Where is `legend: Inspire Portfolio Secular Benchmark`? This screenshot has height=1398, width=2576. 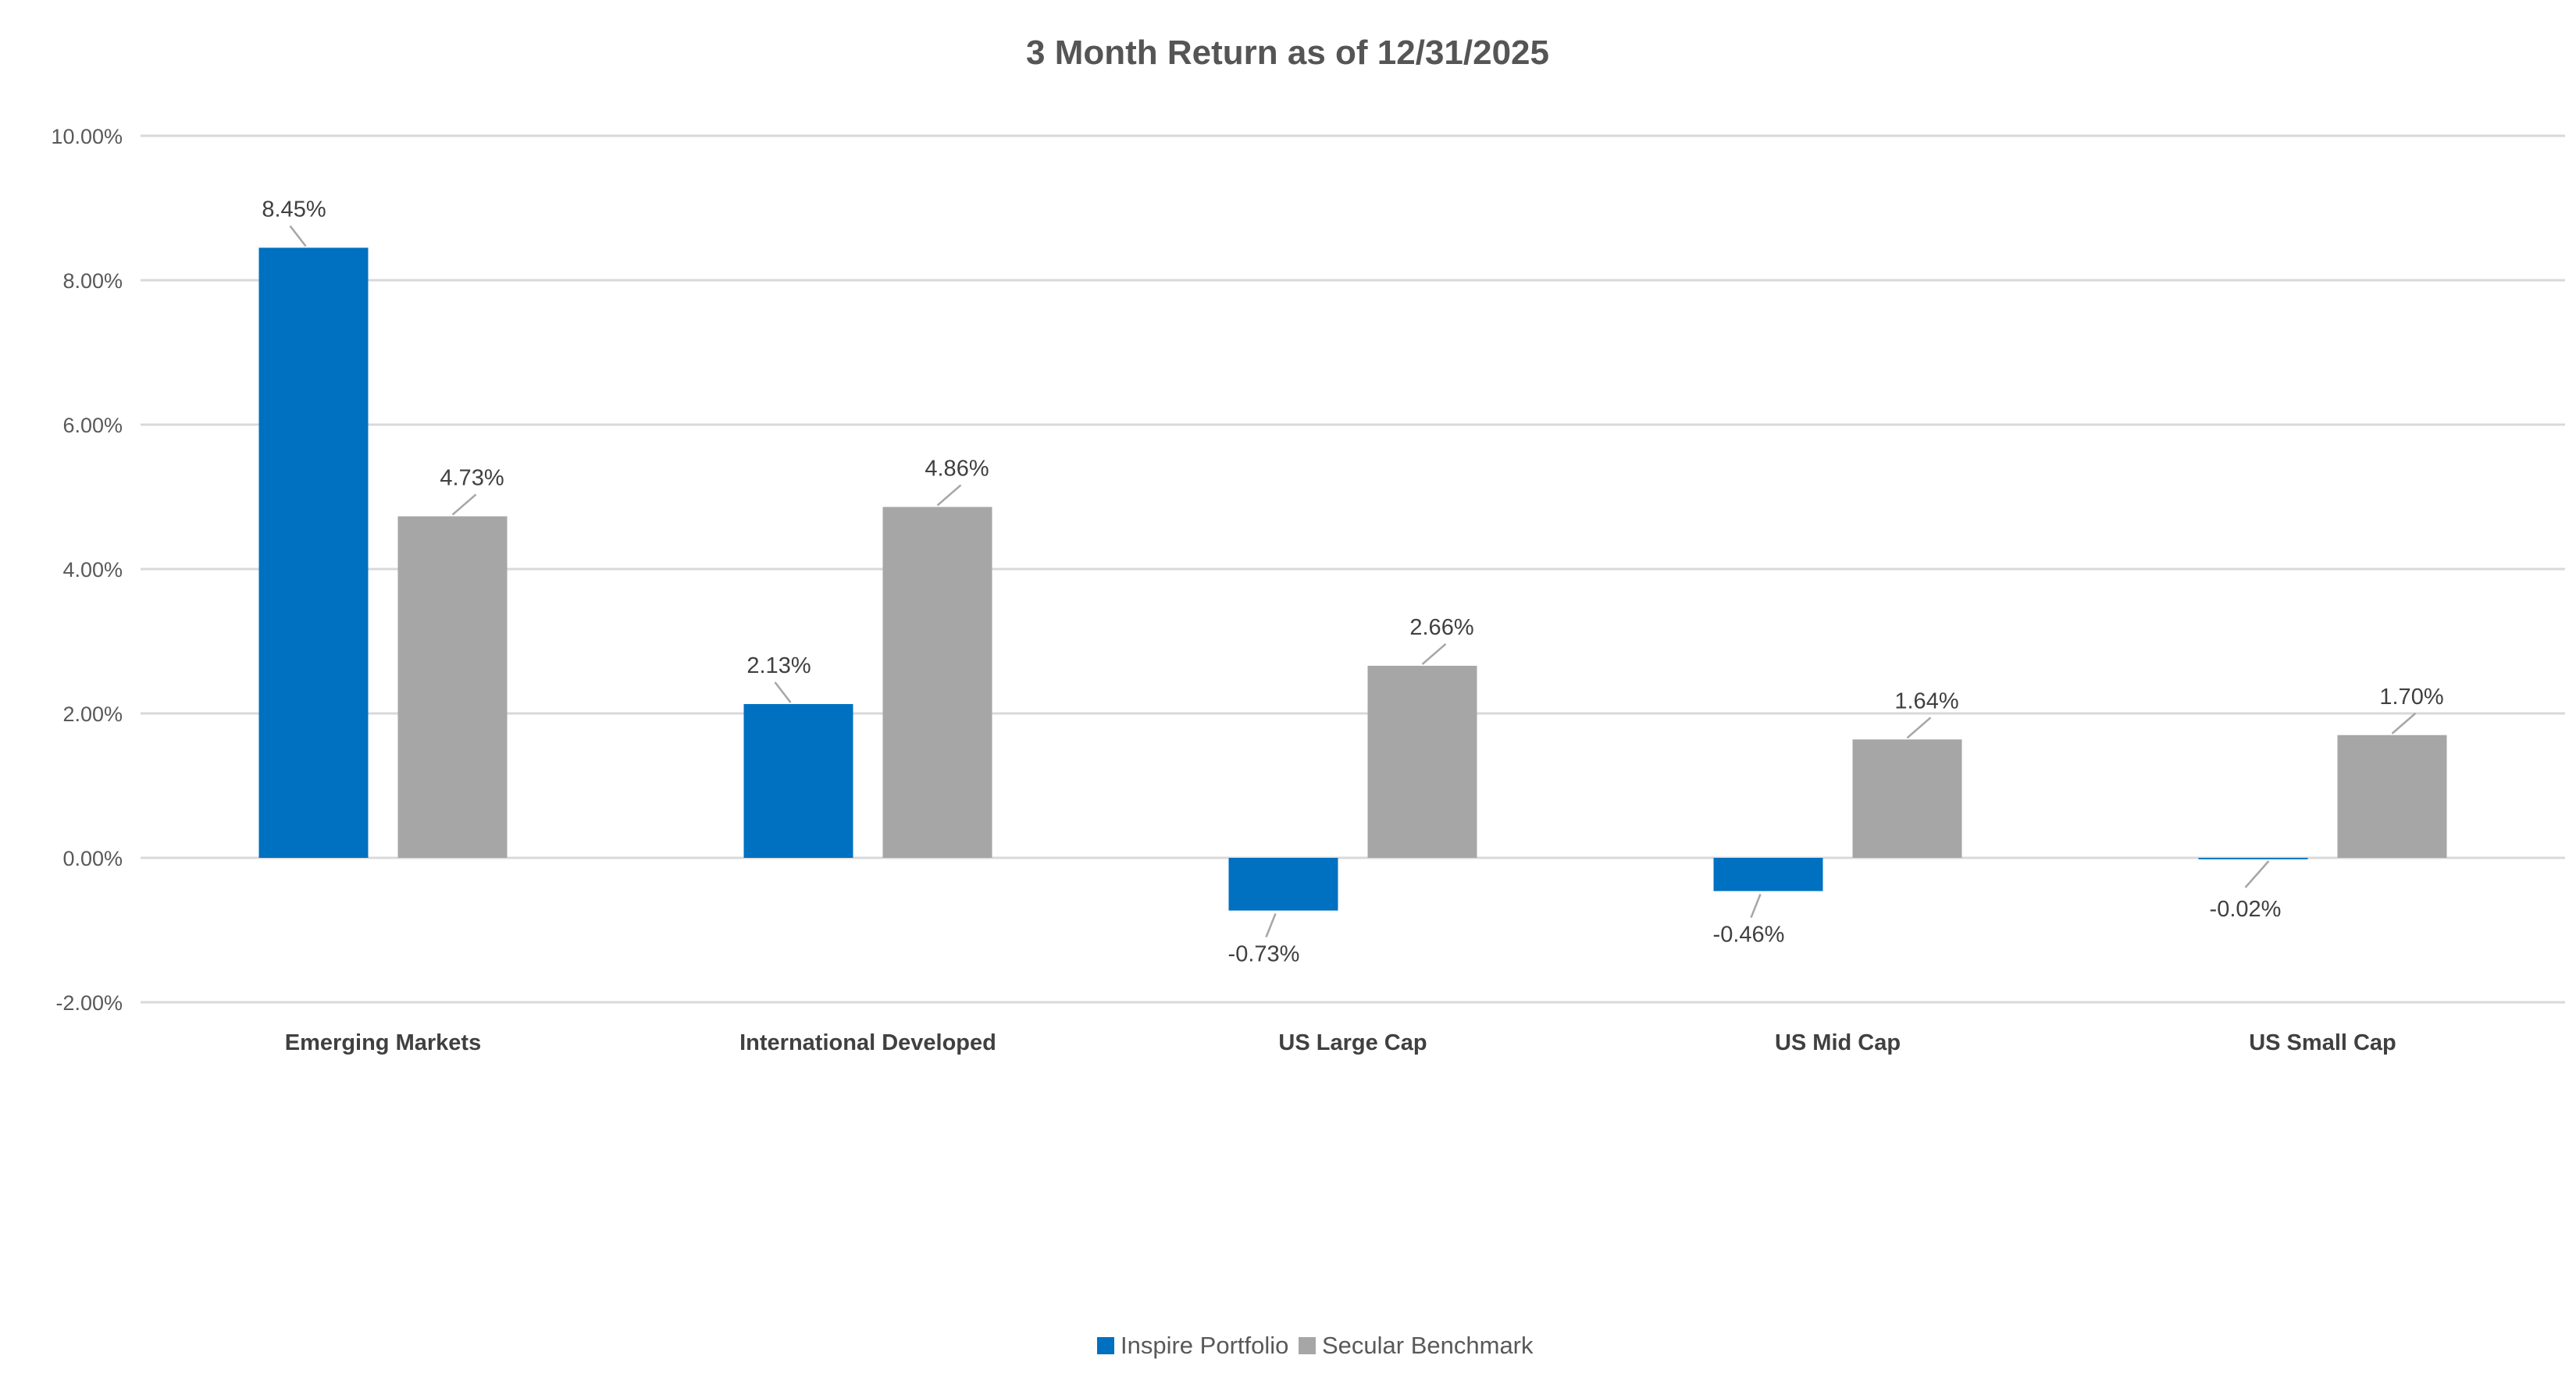
legend: Inspire Portfolio Secular Benchmark is located at coordinates (1315, 1345).